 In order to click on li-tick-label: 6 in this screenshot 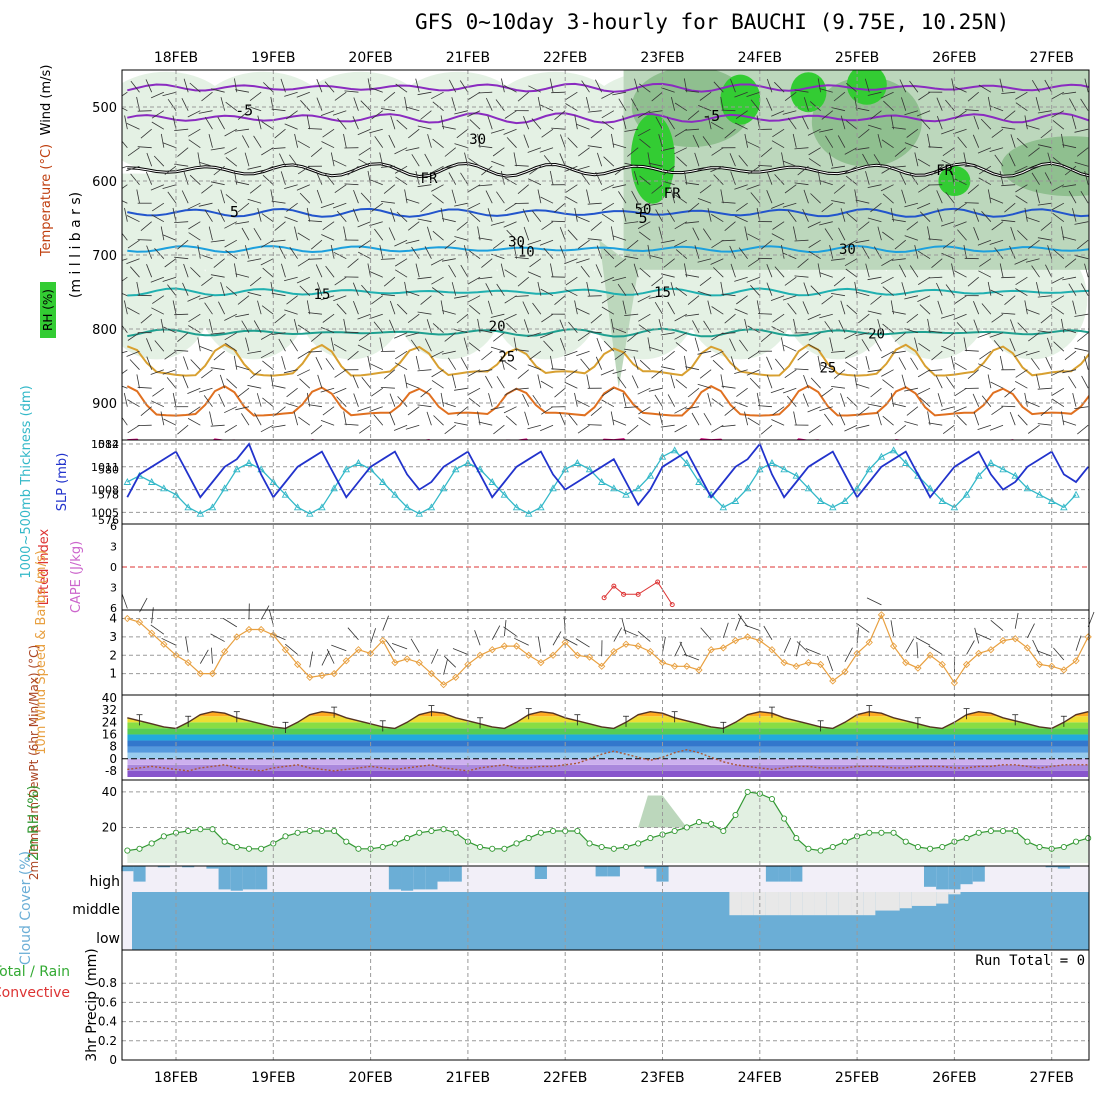, I will do `click(113, 526)`.